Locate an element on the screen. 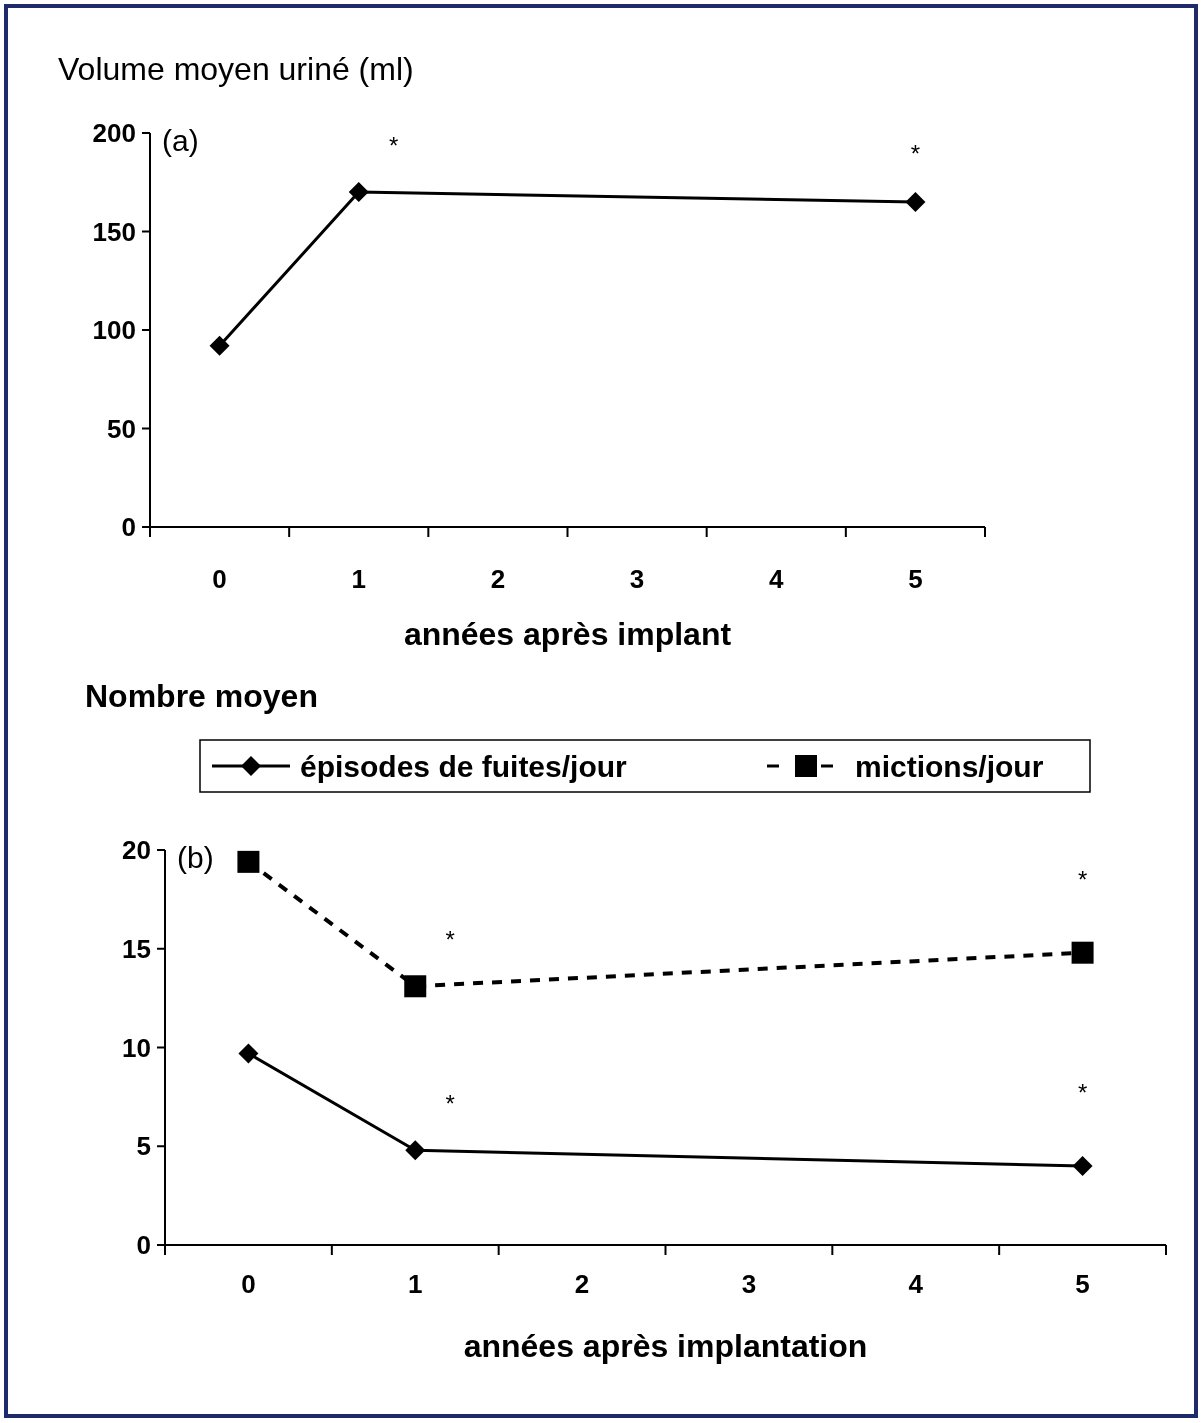 The image size is (1204, 1423). x-axis-title: années après implantation is located at coordinates (665, 1346).